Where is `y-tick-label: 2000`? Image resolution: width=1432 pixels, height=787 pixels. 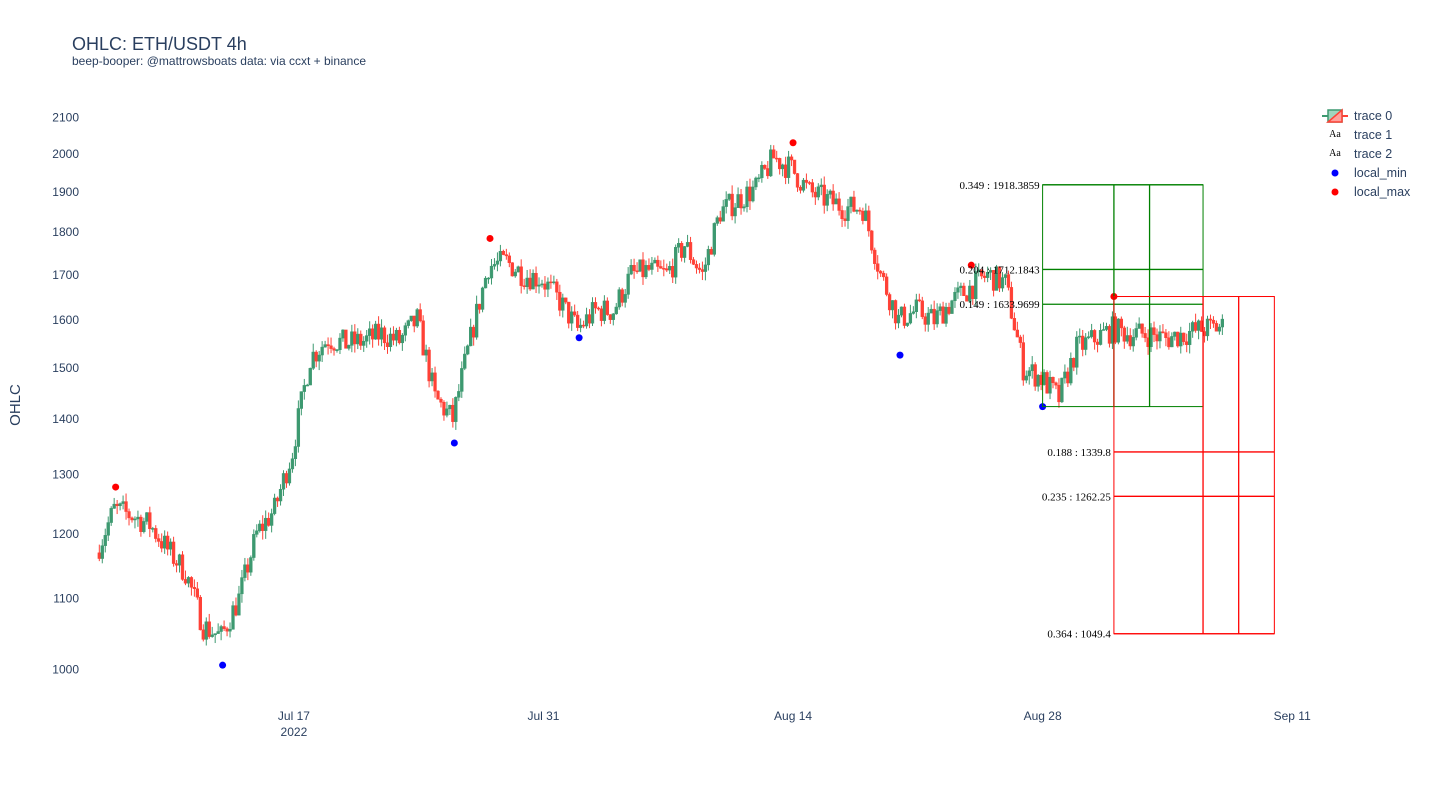 y-tick-label: 2000 is located at coordinates (65, 154).